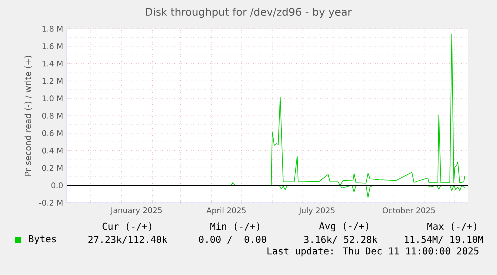  Describe the element at coordinates (127, 227) in the screenshot. I see `text: Cur (-/+)` at that location.